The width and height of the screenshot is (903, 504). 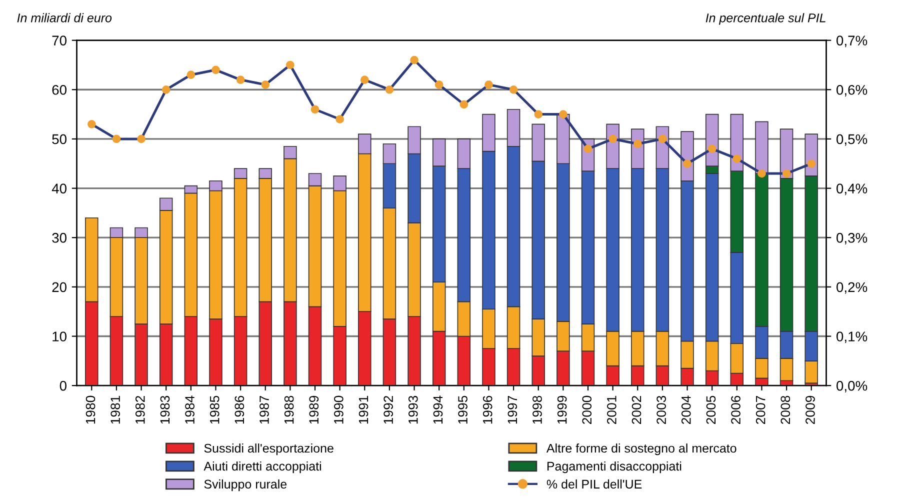 I want to click on x-tick-label: 2002, so click(x=637, y=410).